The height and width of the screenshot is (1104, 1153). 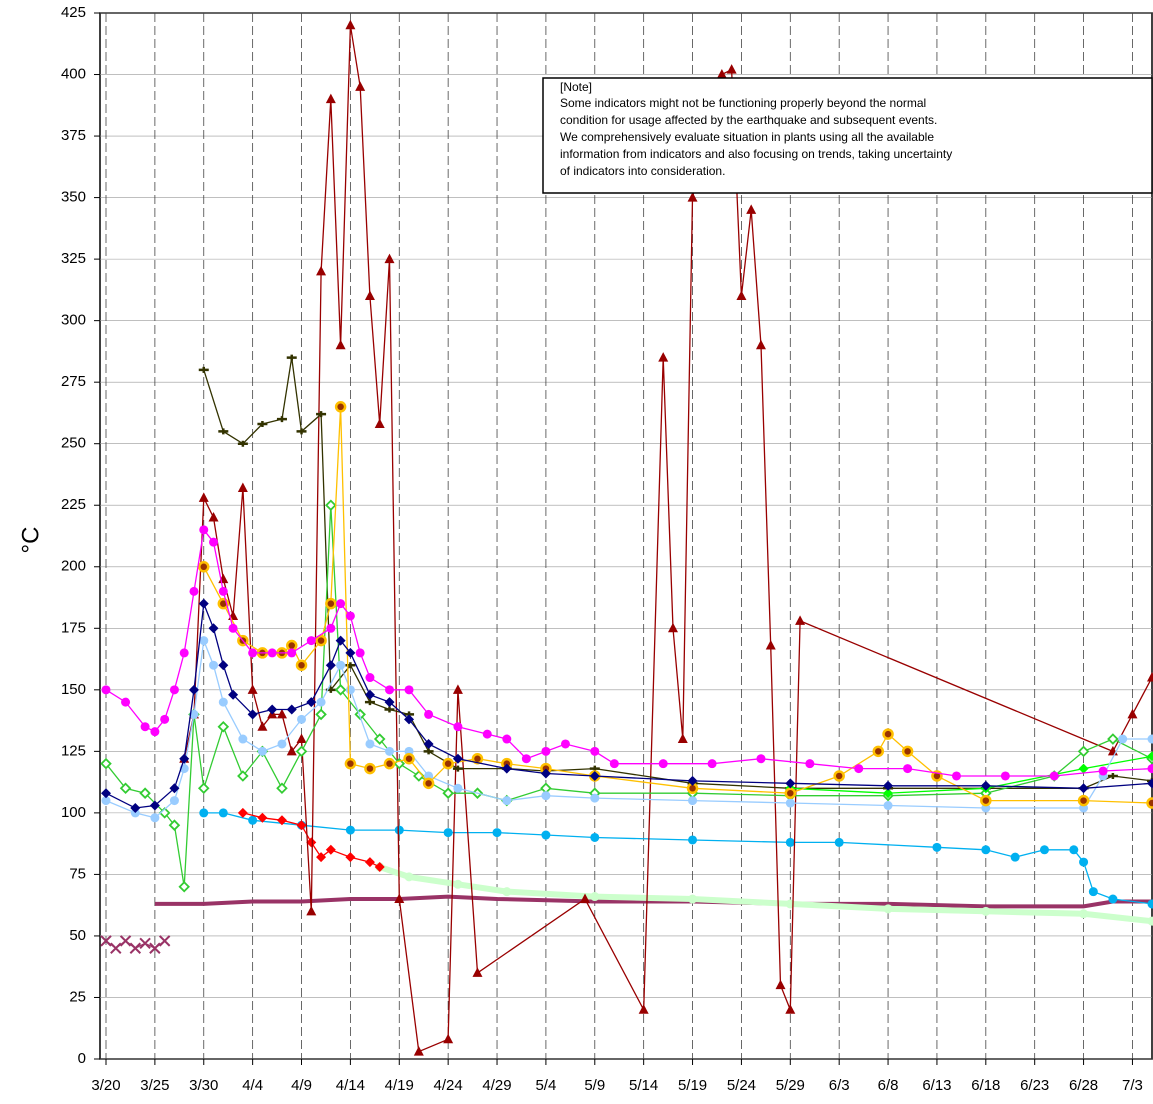 What do you see at coordinates (1034, 1085) in the screenshot?
I see `x-tick-label: 6/23` at bounding box center [1034, 1085].